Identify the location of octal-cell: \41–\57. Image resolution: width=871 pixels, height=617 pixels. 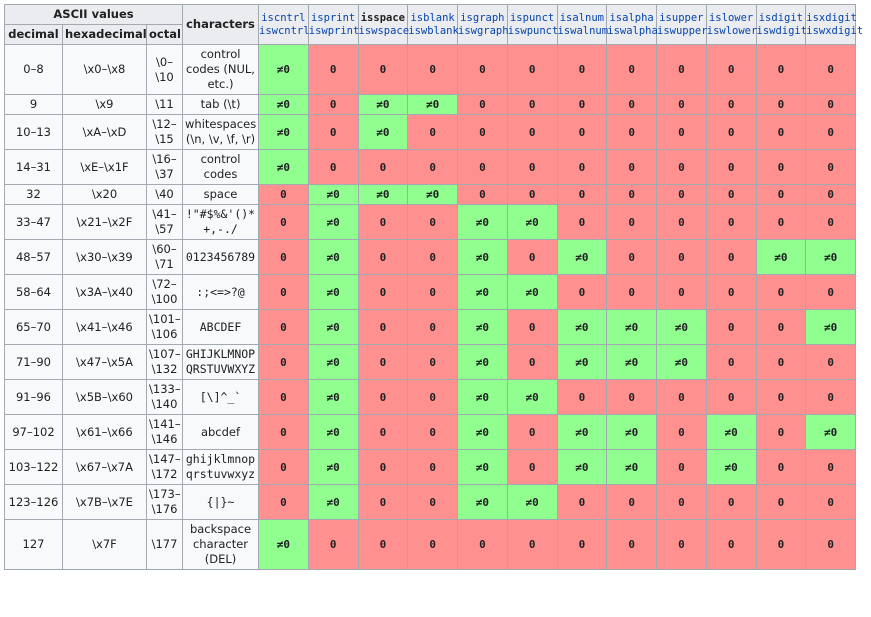
(164, 222).